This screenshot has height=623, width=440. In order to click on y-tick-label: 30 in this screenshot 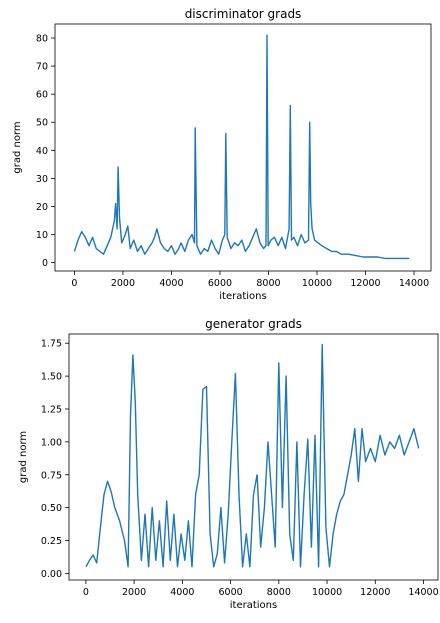, I will do `click(42, 179)`.